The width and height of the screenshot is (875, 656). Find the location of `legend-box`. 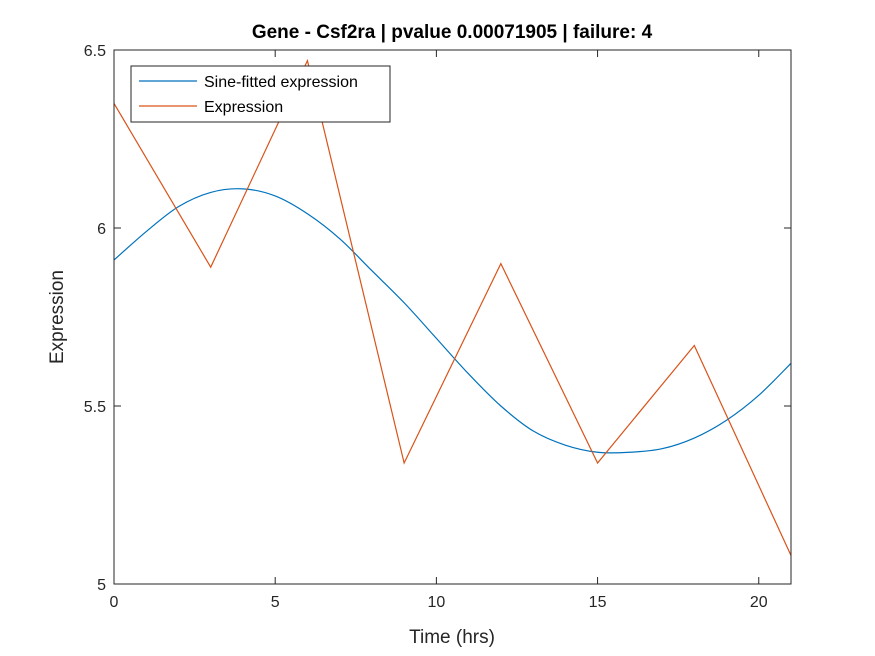

legend-box is located at coordinates (260, 94).